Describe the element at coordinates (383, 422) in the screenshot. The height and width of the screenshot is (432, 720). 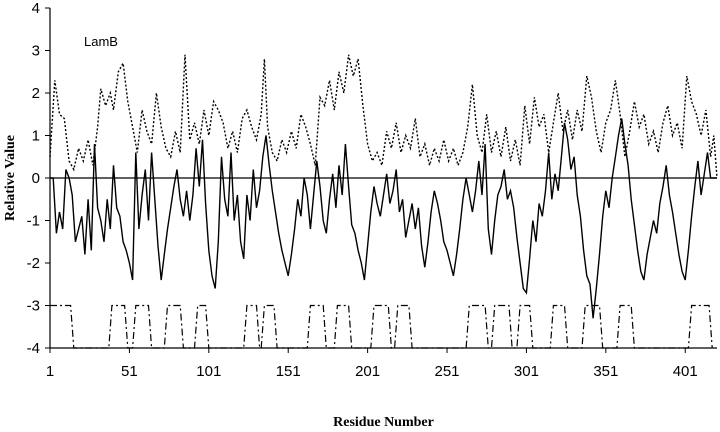
I see `x-axis-title: Residue Number` at that location.